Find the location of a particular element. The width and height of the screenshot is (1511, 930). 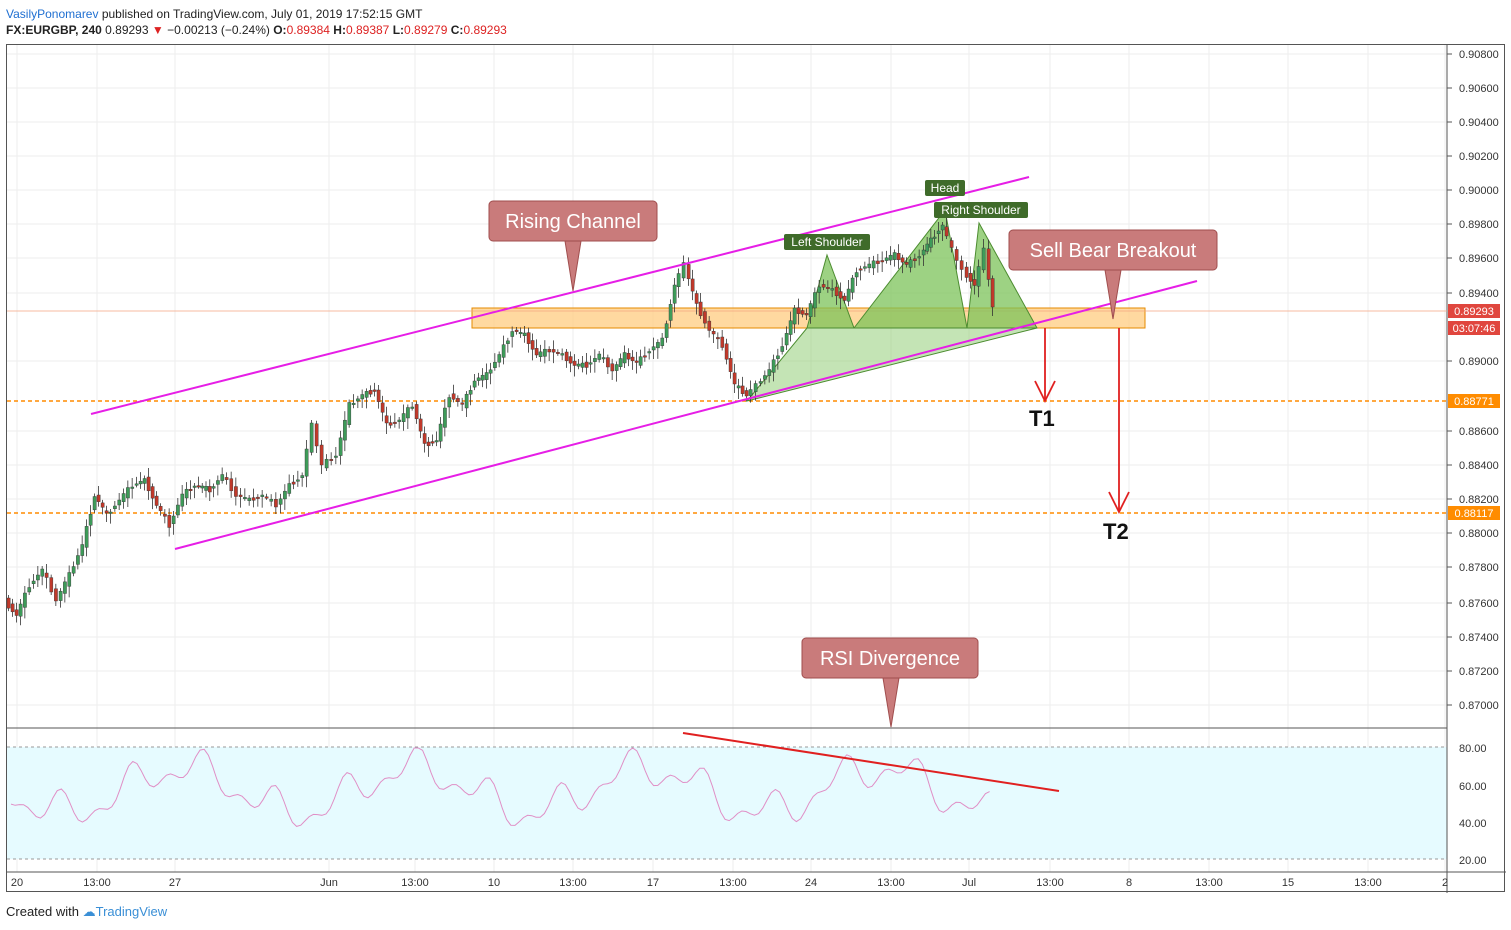

left-shoulder-tag-text: Left Shoulder is located at coordinates (826, 242).